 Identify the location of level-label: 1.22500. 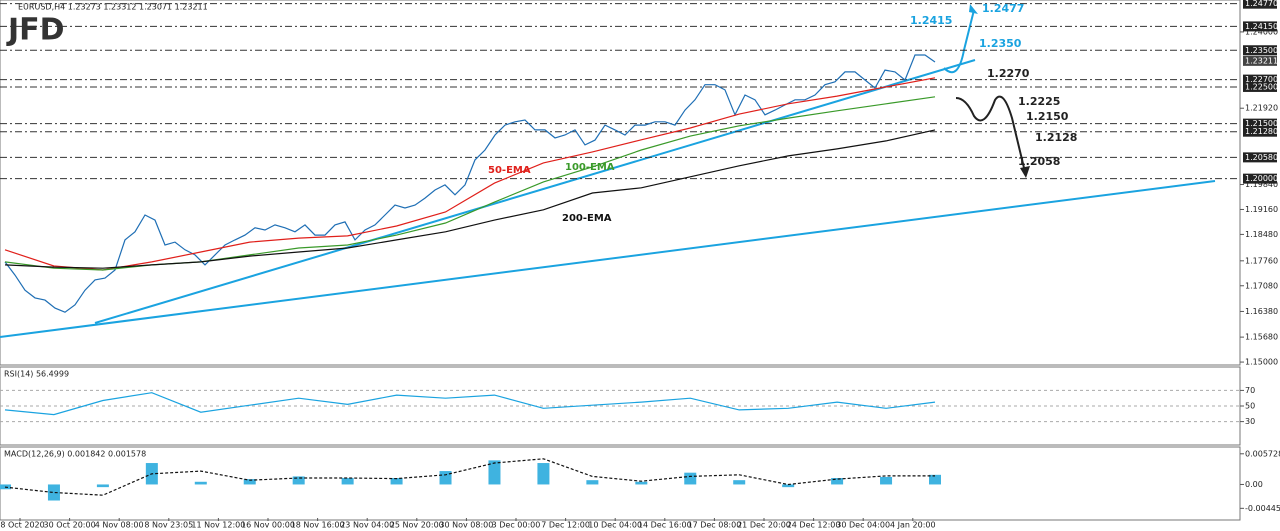
(1261, 86).